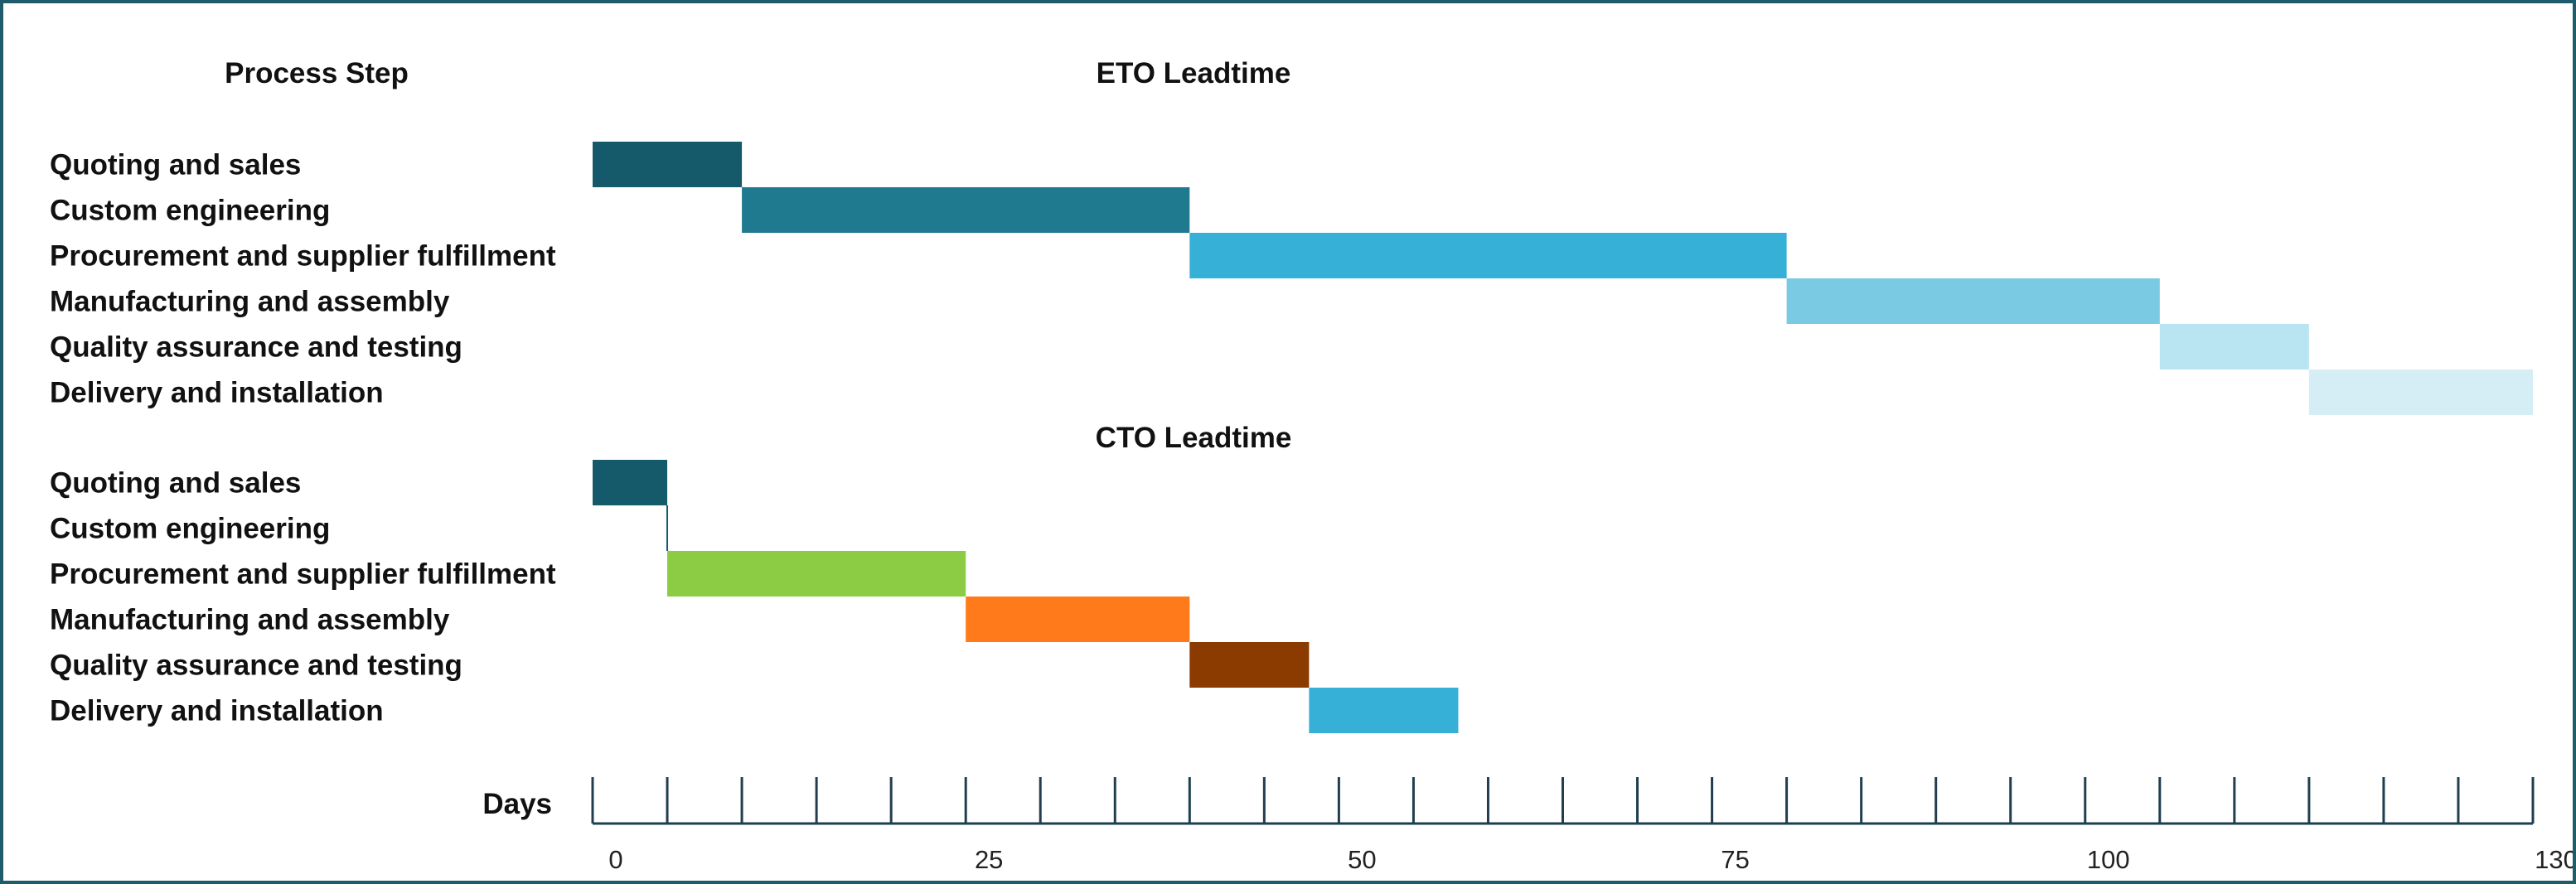 Image resolution: width=2576 pixels, height=884 pixels. What do you see at coordinates (256, 666) in the screenshot?
I see `cto-task-label: Quality assurance and testing` at bounding box center [256, 666].